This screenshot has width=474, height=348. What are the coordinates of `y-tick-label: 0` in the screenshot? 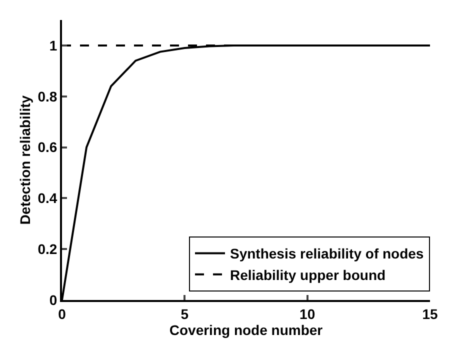 It's located at (53, 300).